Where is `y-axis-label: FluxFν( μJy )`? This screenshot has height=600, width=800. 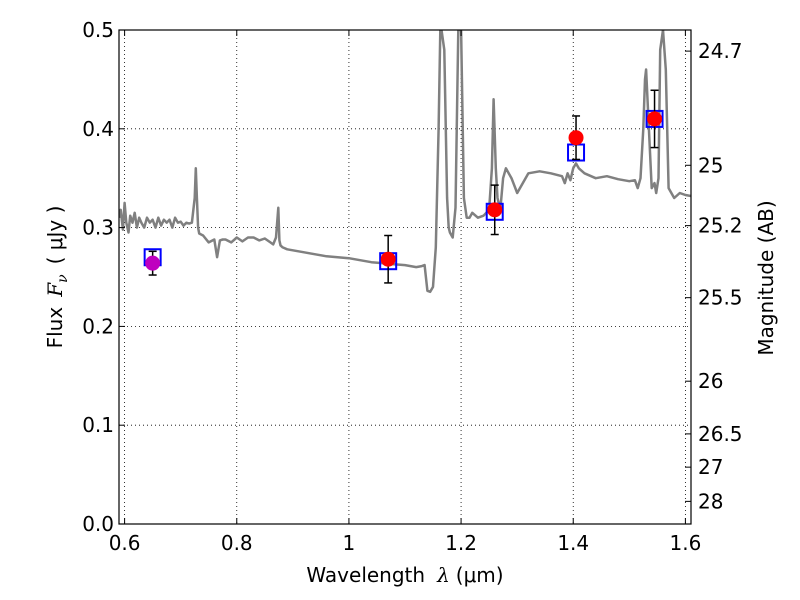
y-axis-label: FluxFν( μJy ) is located at coordinates (57, 277).